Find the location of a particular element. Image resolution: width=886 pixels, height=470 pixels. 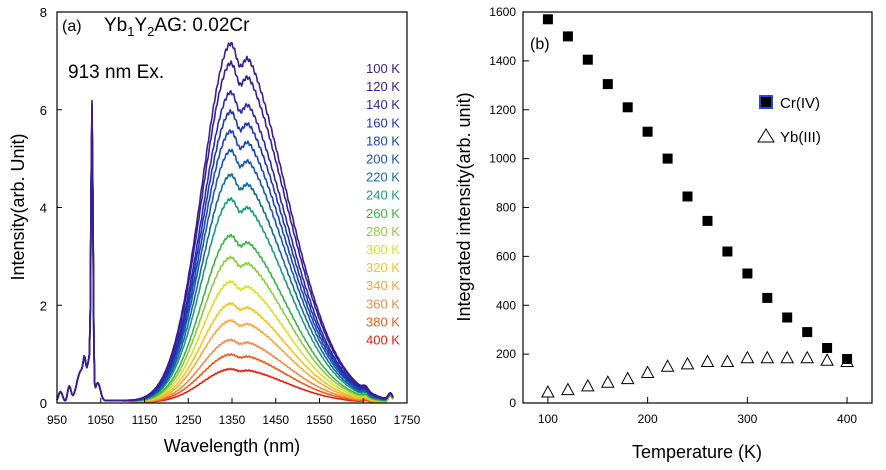

spectra-legend-entry: 380 K is located at coordinates (383, 321).